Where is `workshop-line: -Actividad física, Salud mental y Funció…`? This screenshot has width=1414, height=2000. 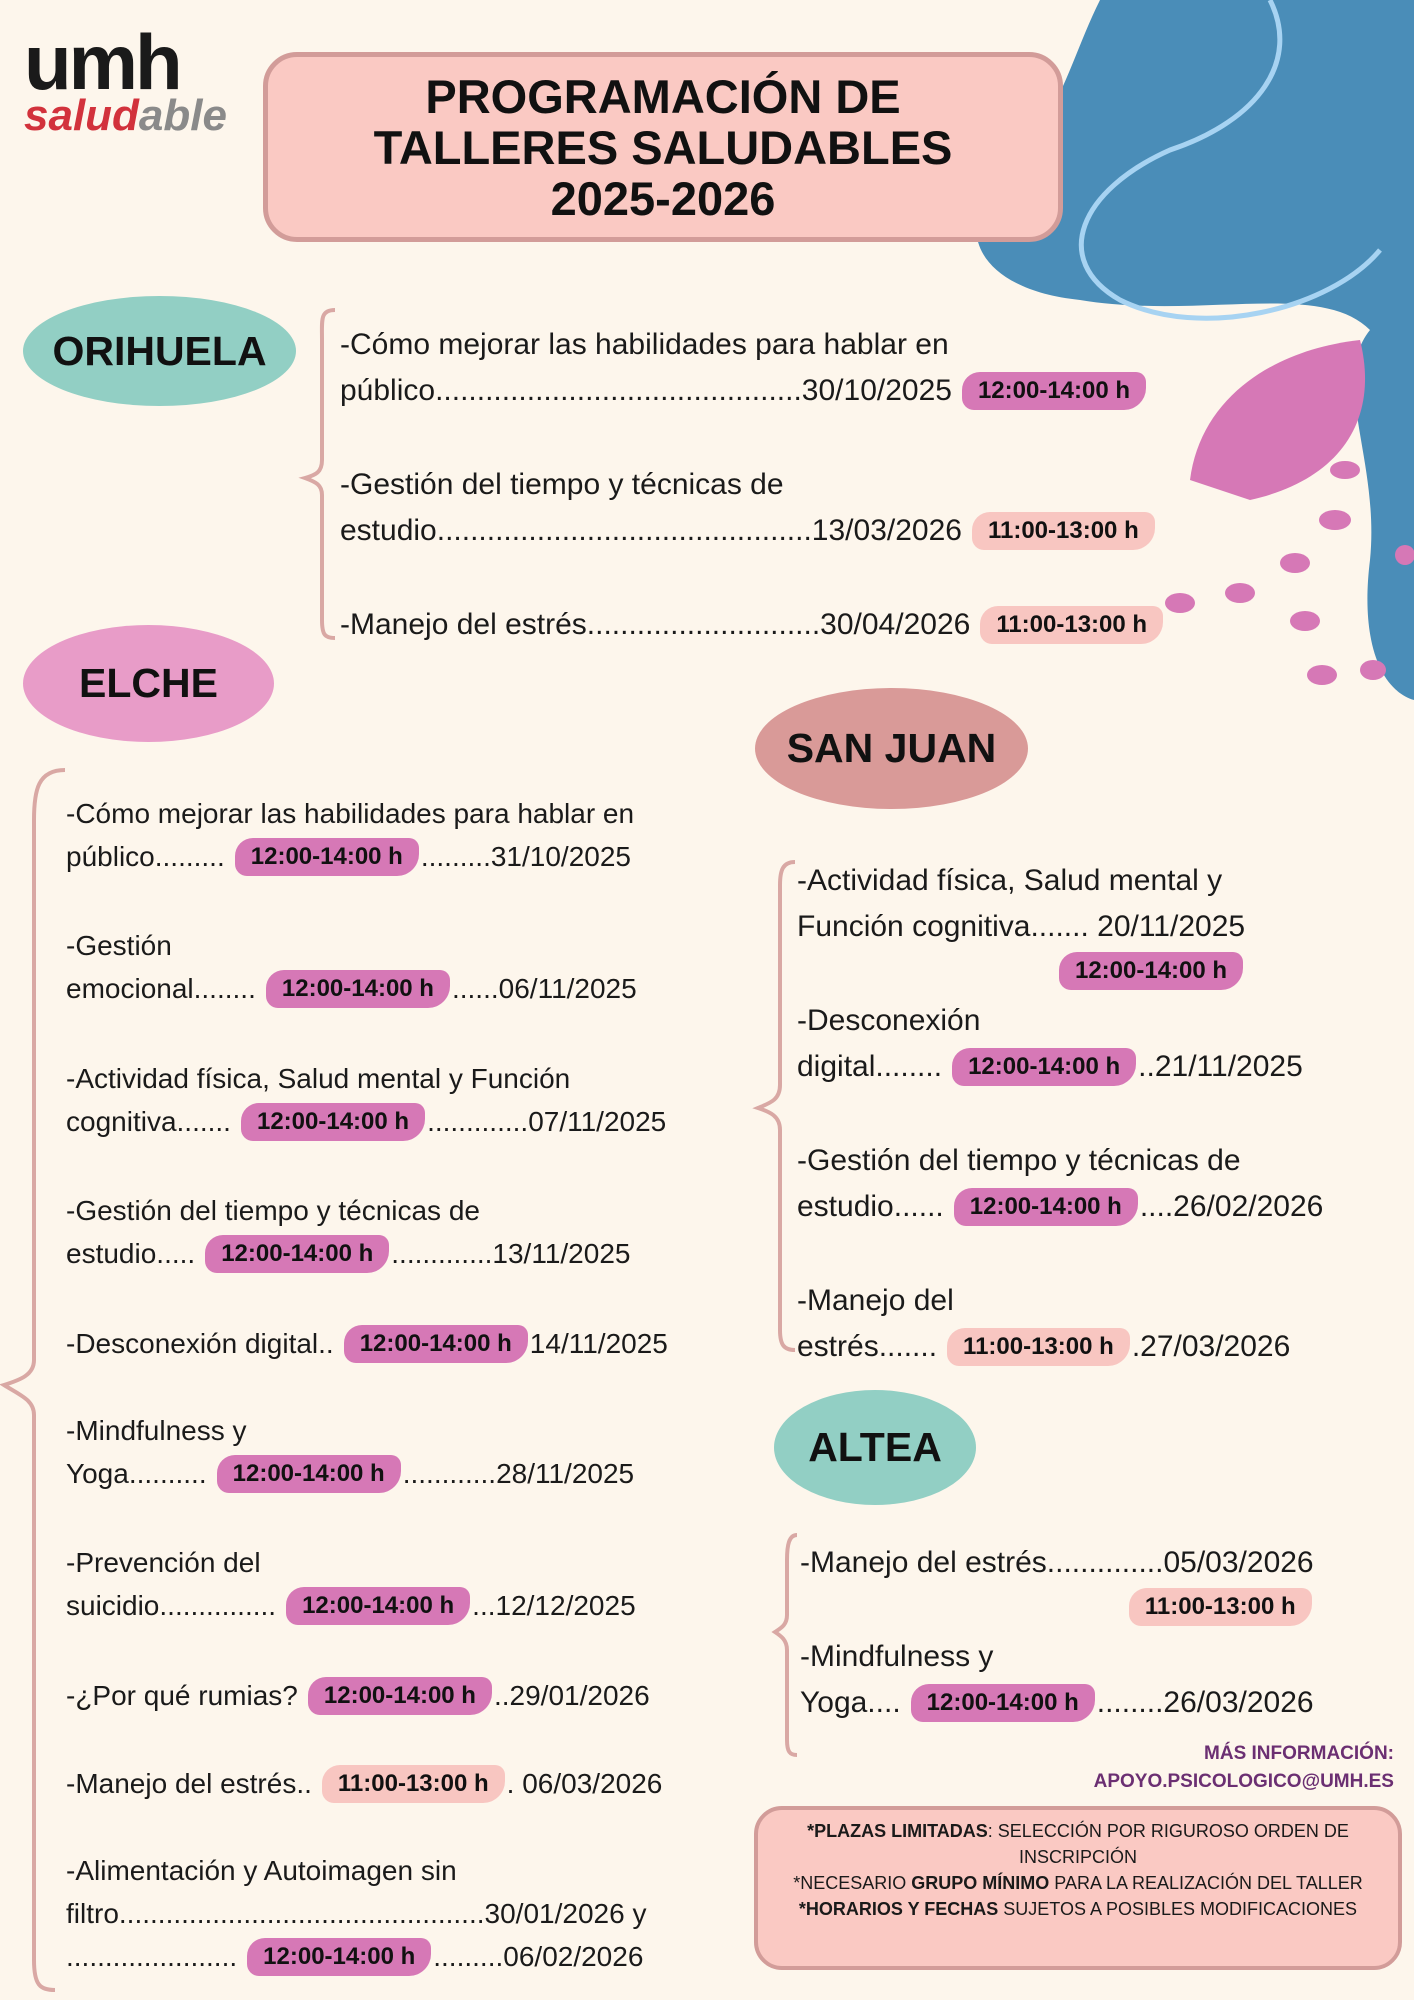
workshop-line: -Actividad física, Salud mental y Funció… is located at coordinates (318, 1078).